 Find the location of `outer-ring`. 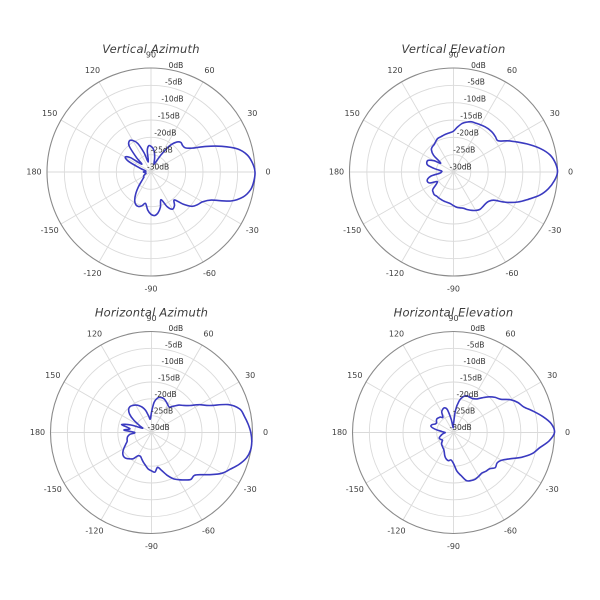

outer-ring is located at coordinates (151, 432).